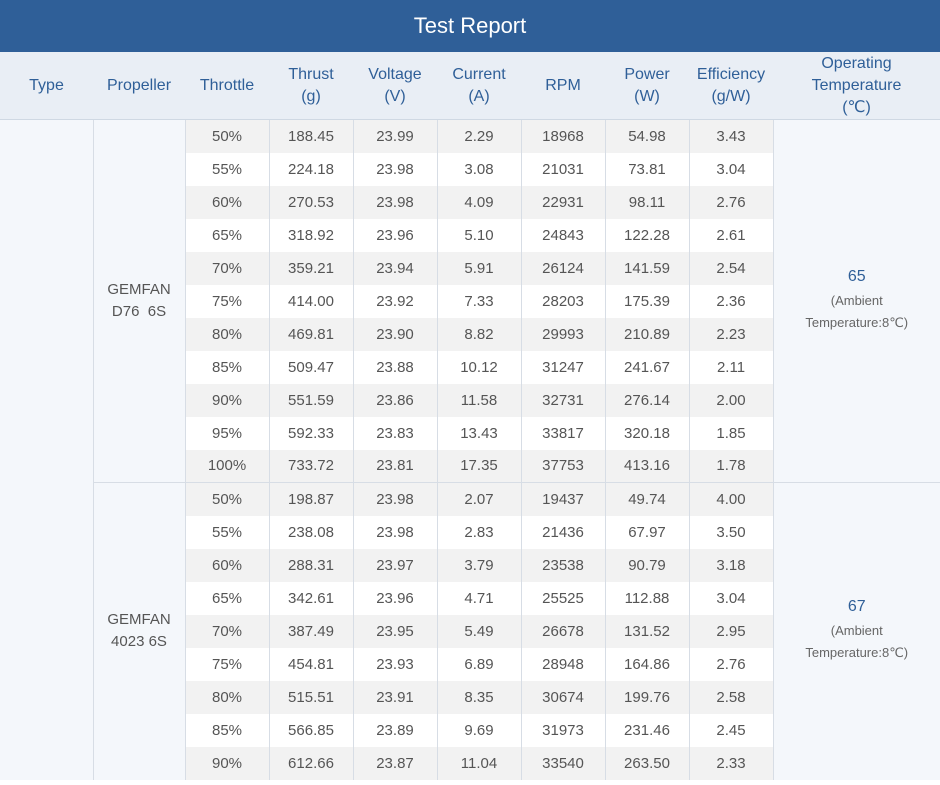  I want to click on table-row: 80% 469.81 23.90 8.82 29993 210.89 2.23, so click(470, 334).